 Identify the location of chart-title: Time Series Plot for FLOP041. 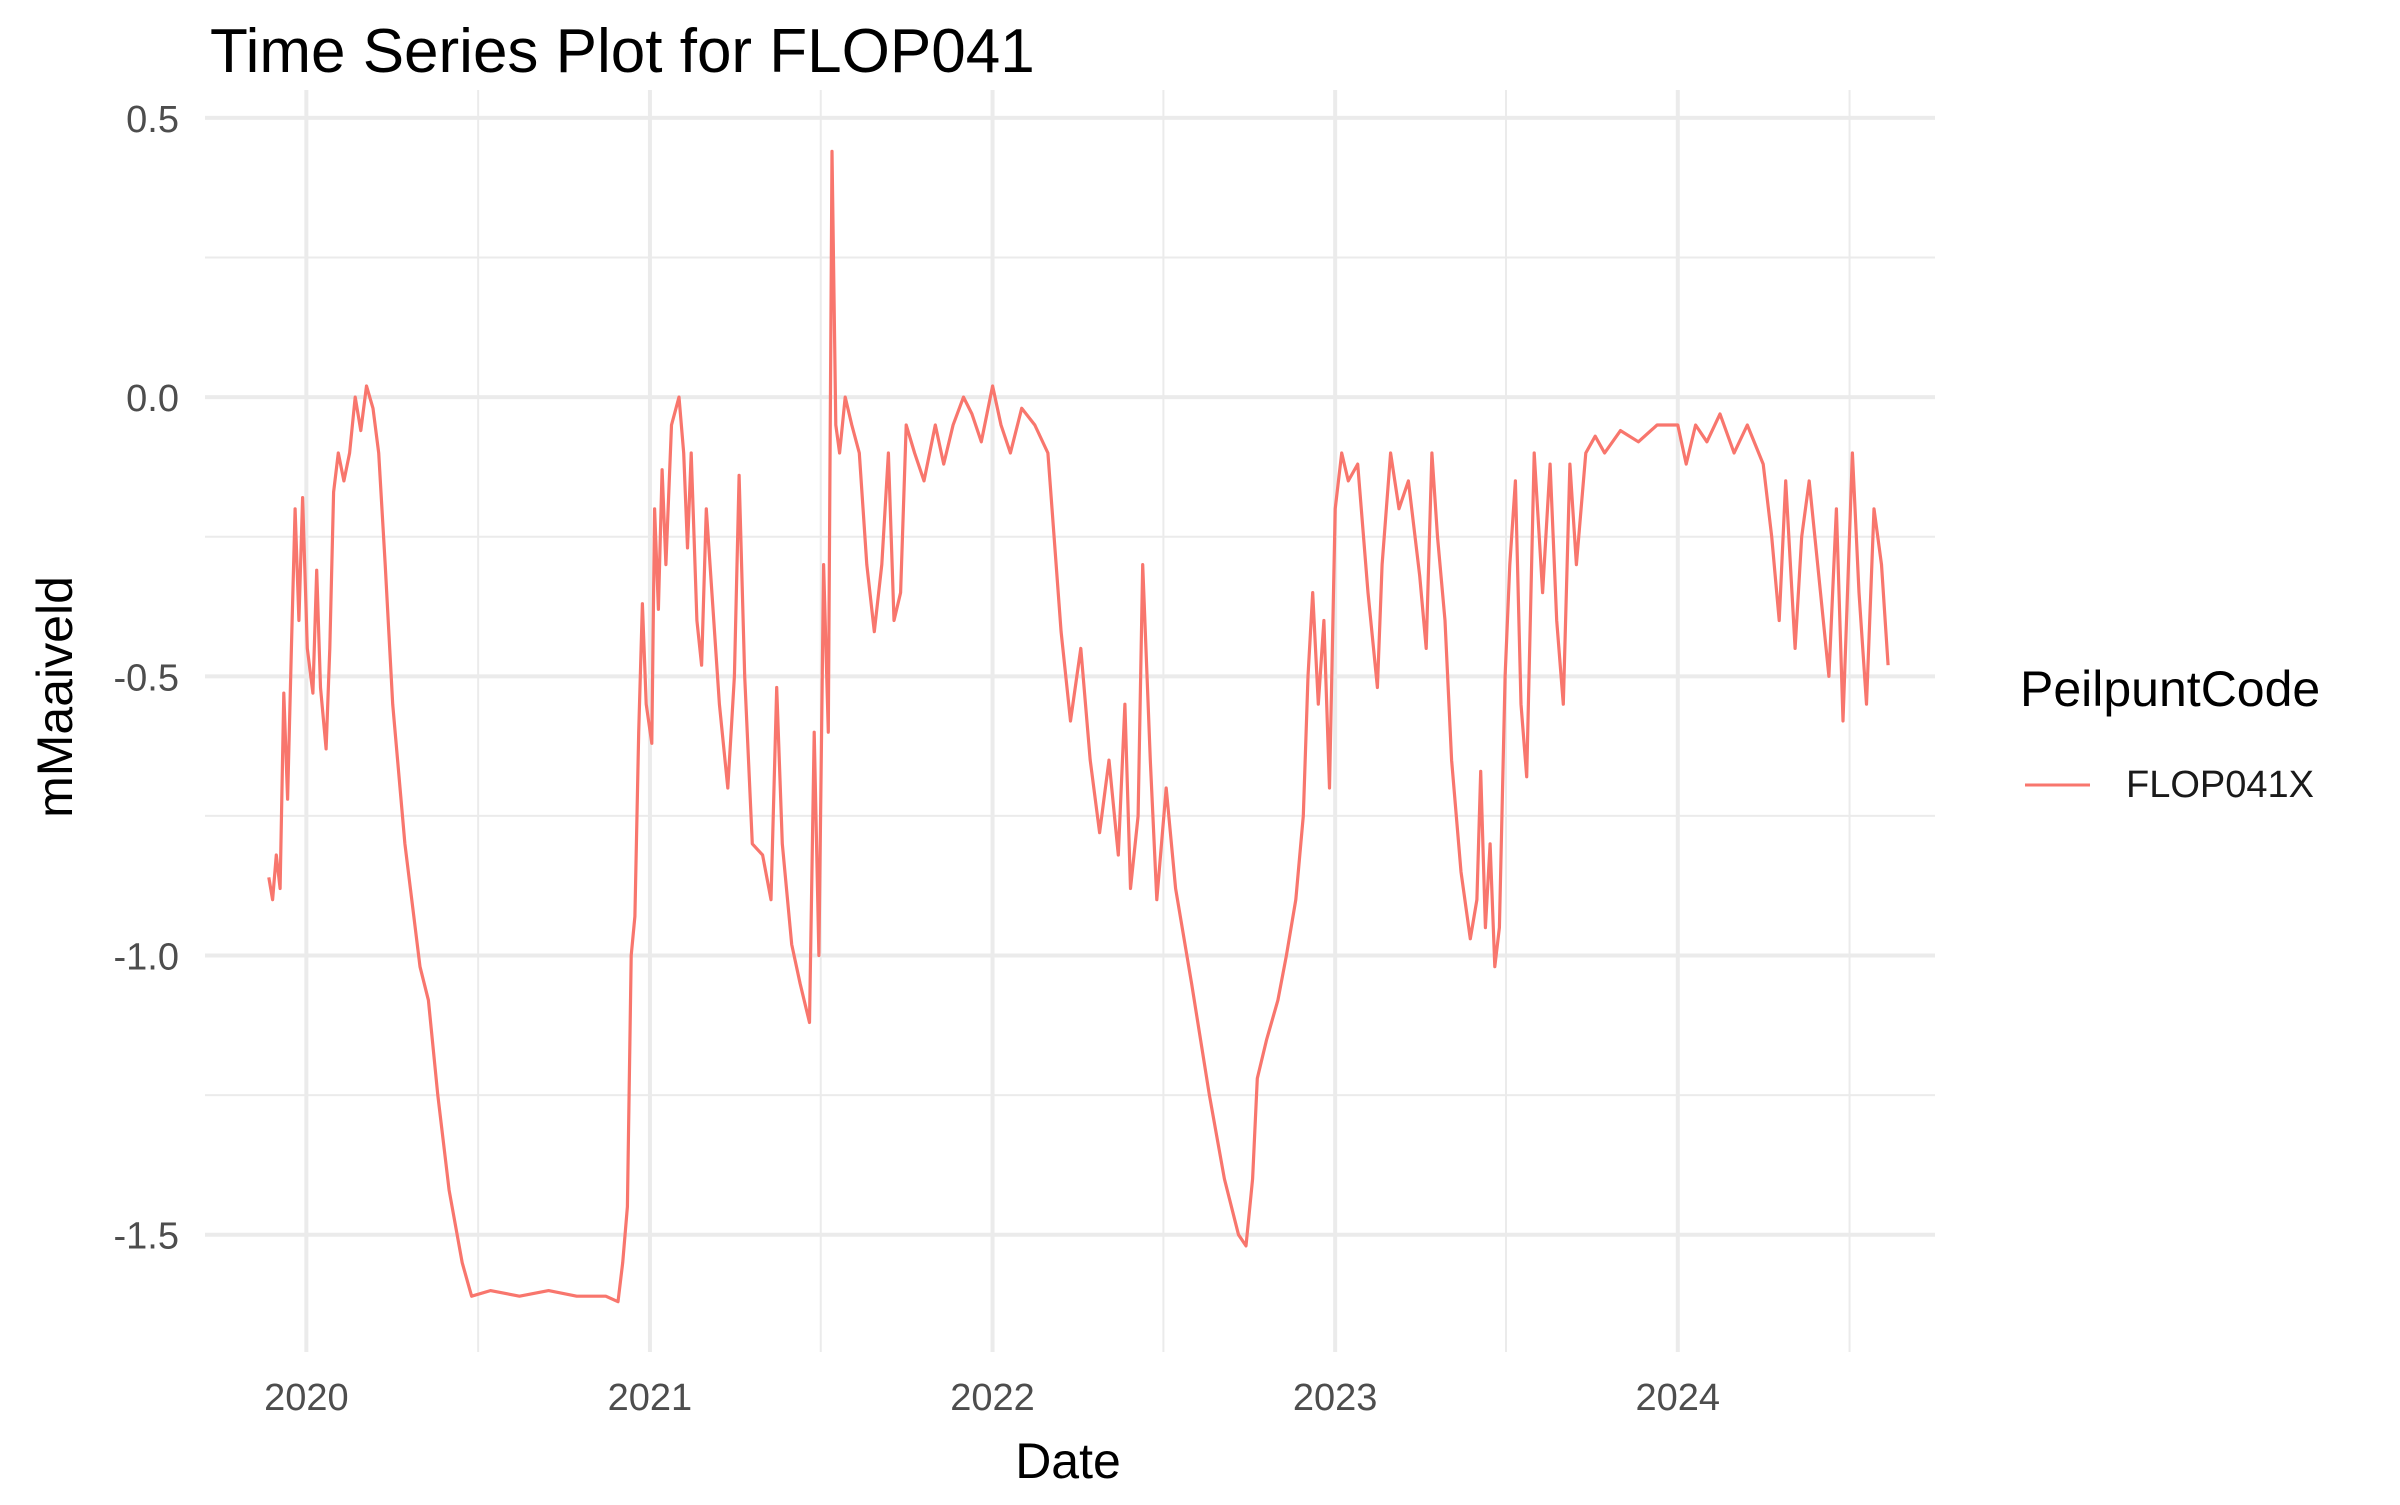
(622, 51).